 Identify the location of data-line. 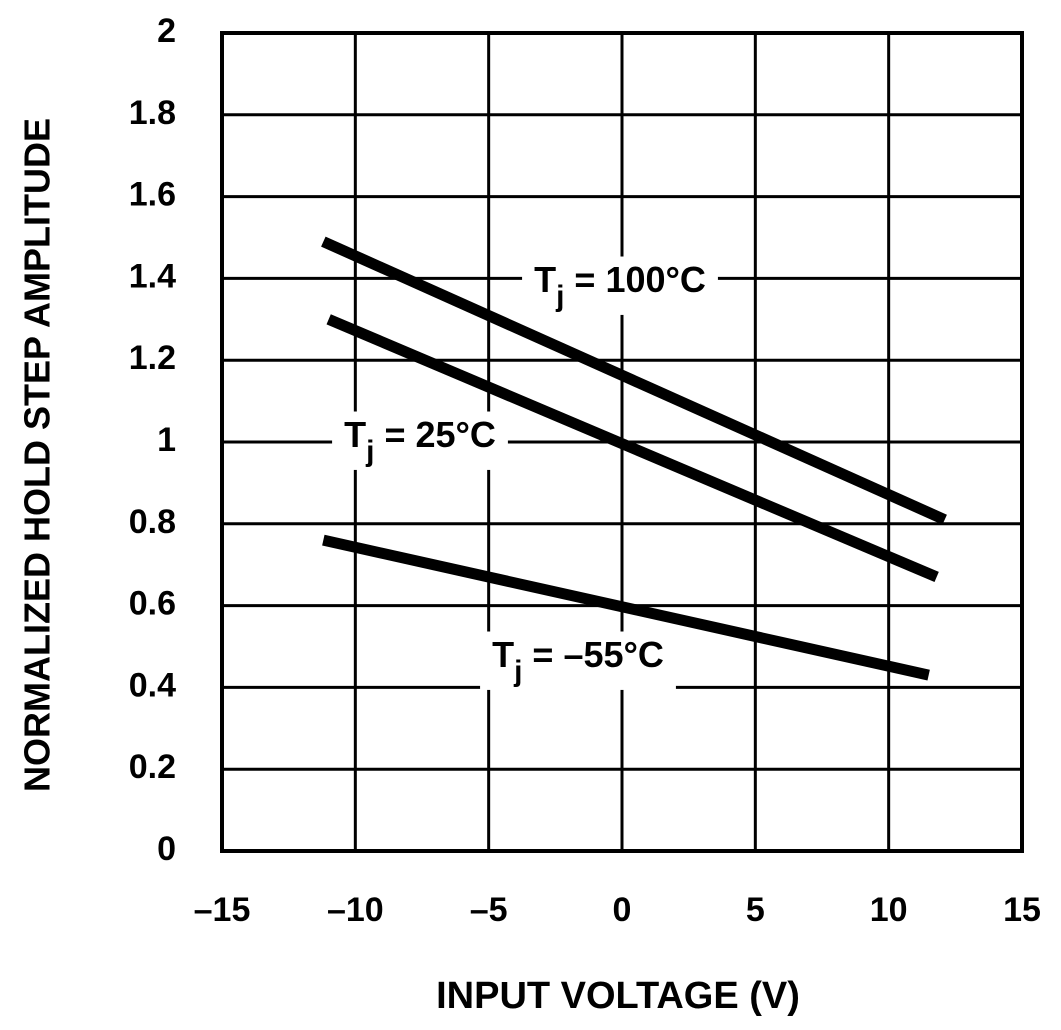
(626, 607).